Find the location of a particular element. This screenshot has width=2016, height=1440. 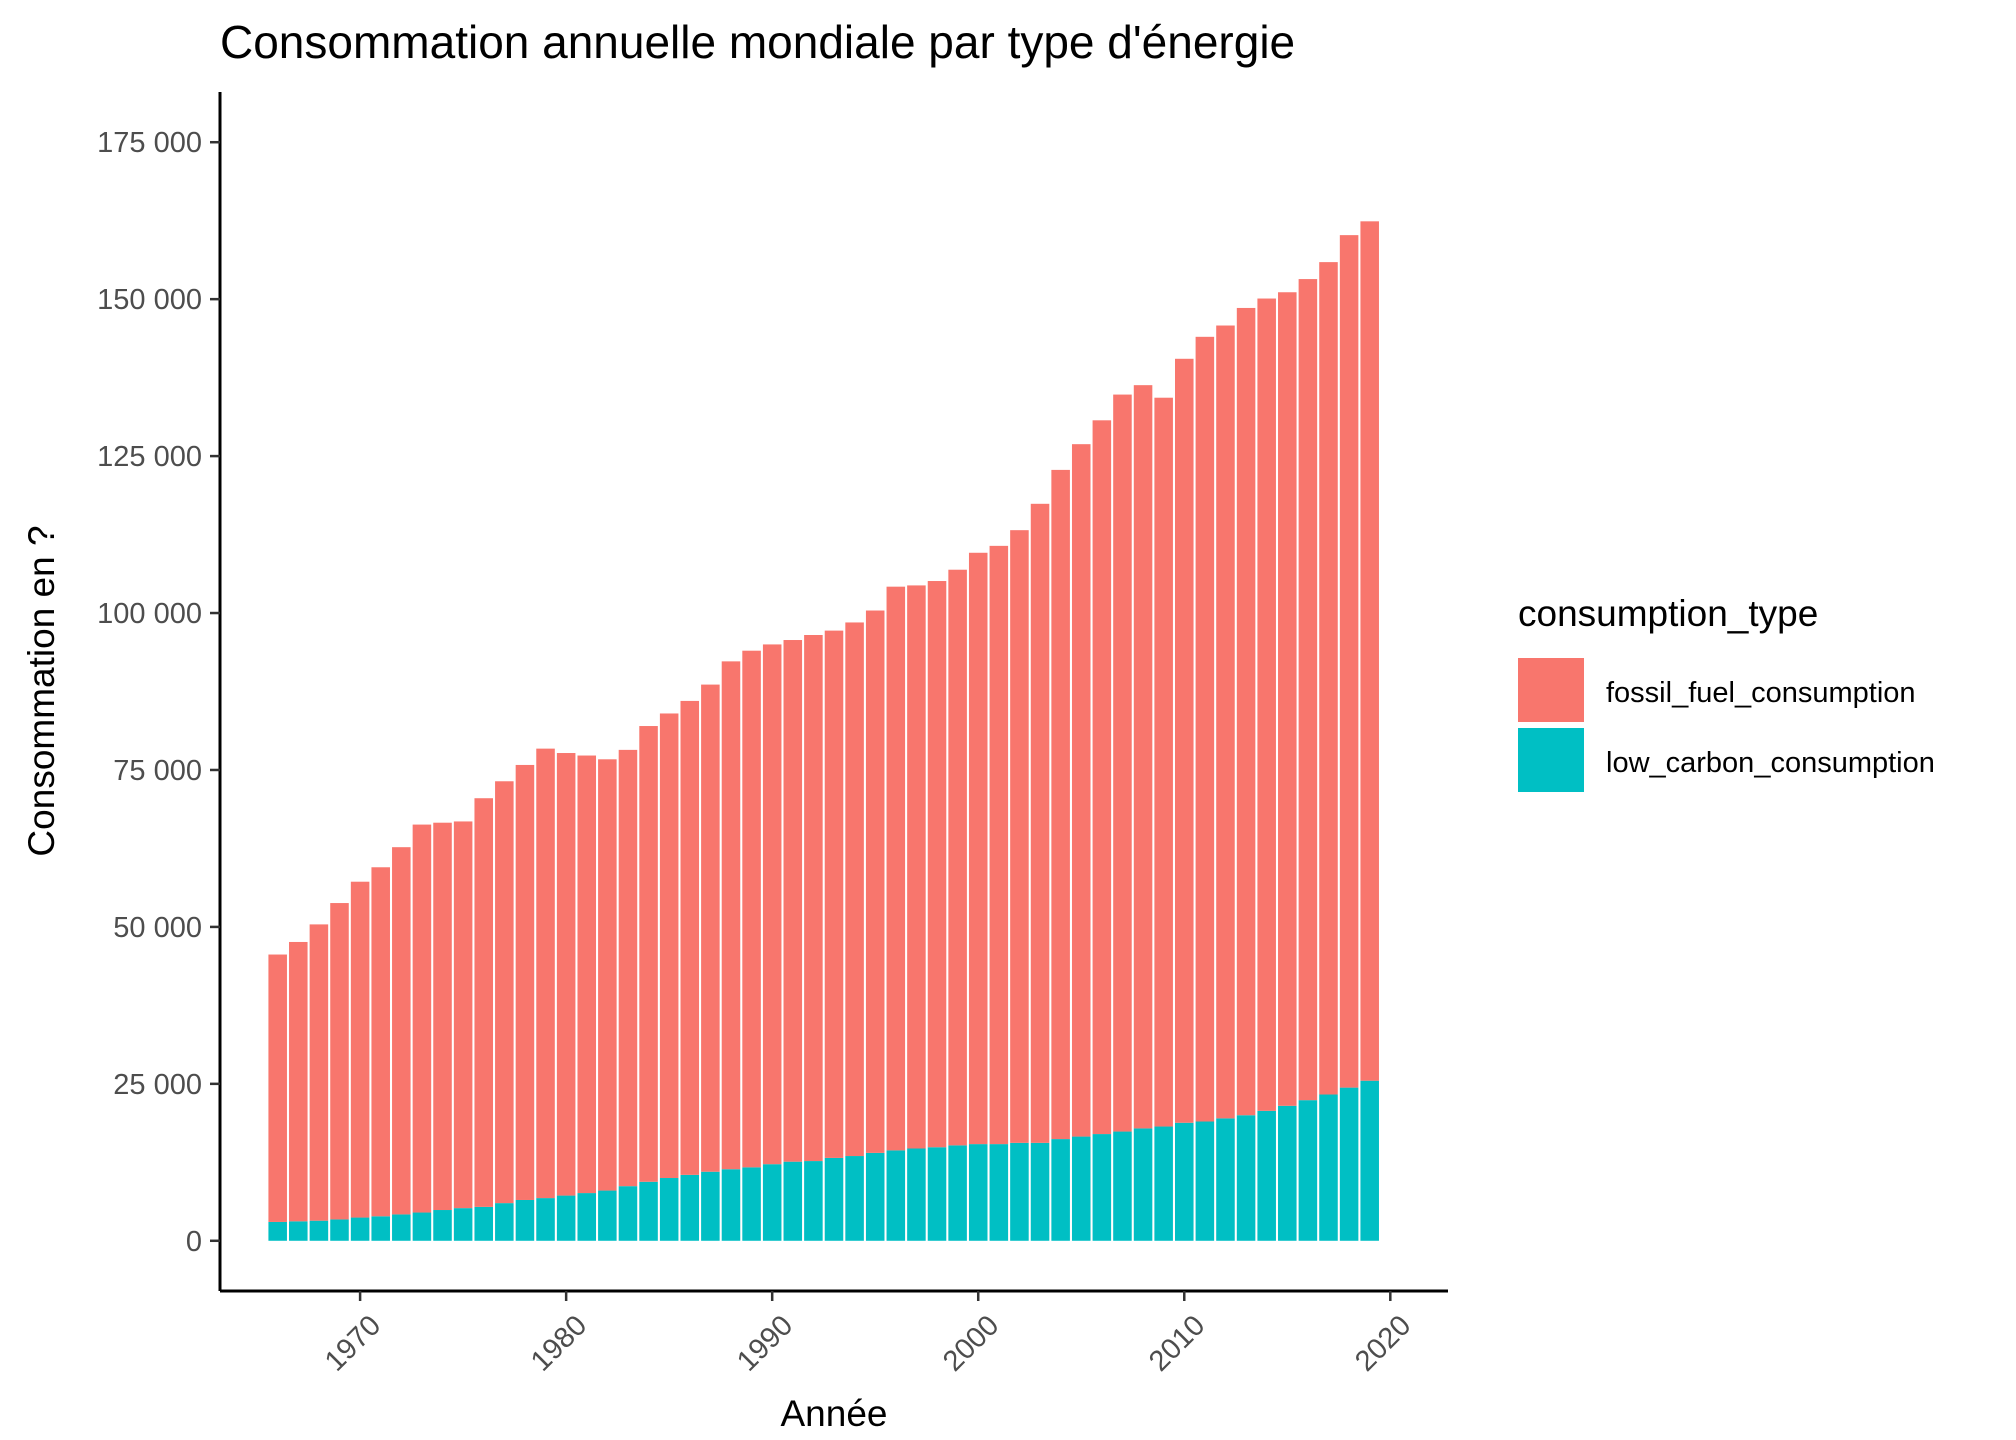

bar-low-carbon-consumption-1995 is located at coordinates (875, 1196).